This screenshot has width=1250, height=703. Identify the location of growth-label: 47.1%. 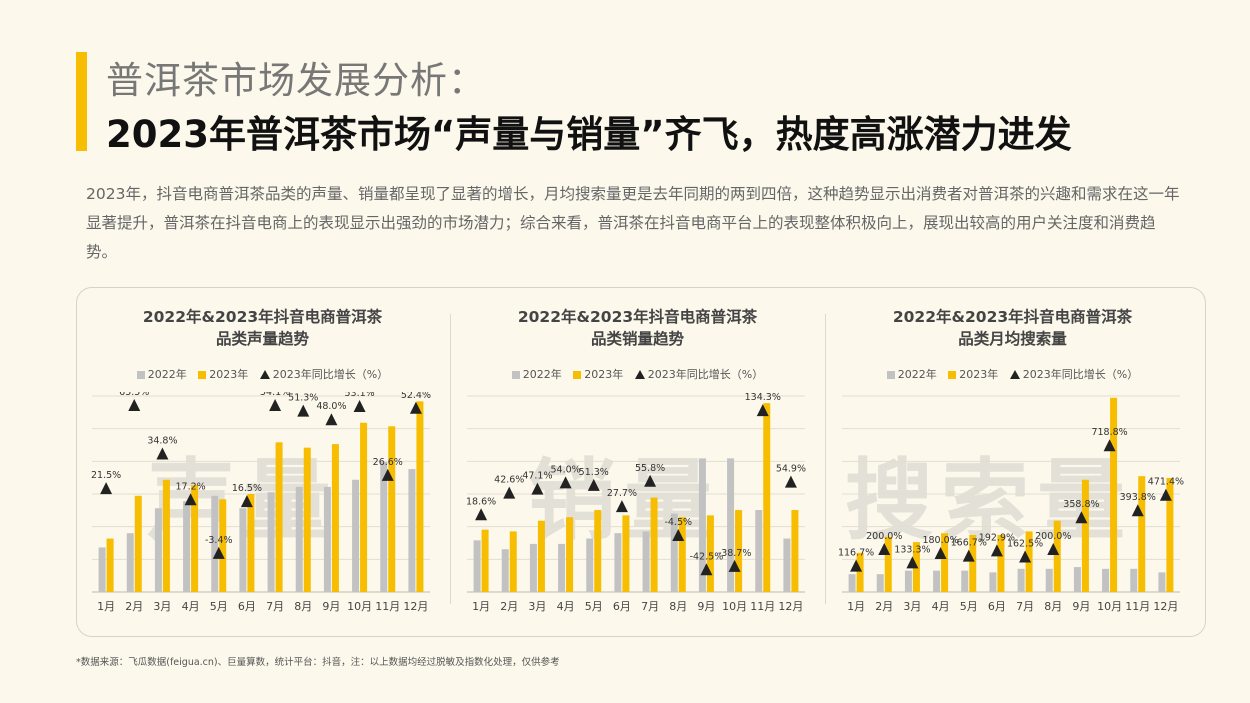
(537, 476).